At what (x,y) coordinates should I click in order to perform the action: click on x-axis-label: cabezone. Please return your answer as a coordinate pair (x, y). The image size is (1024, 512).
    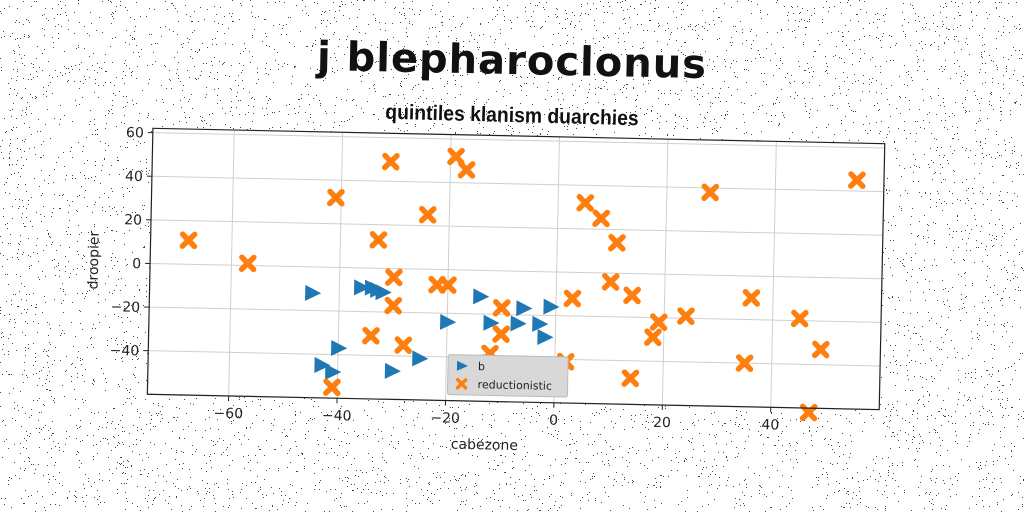
    Looking at the image, I should click on (485, 445).